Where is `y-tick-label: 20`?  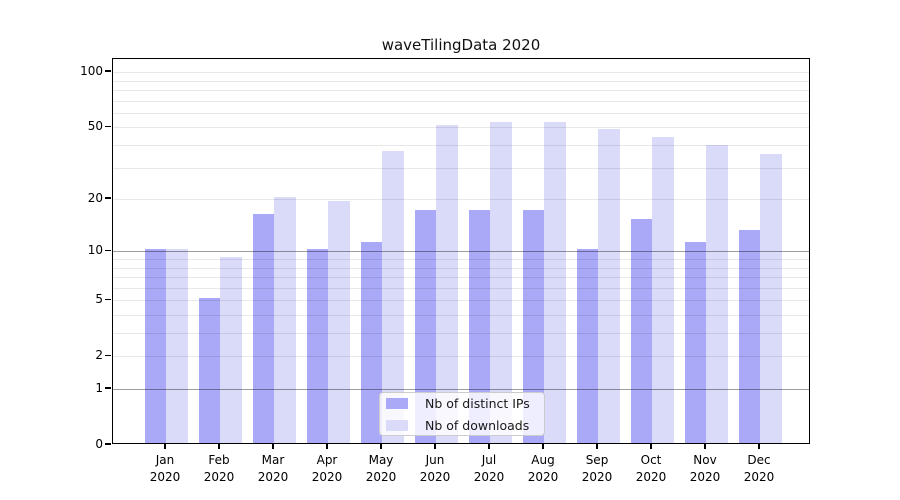
y-tick-label: 20 is located at coordinates (95, 198).